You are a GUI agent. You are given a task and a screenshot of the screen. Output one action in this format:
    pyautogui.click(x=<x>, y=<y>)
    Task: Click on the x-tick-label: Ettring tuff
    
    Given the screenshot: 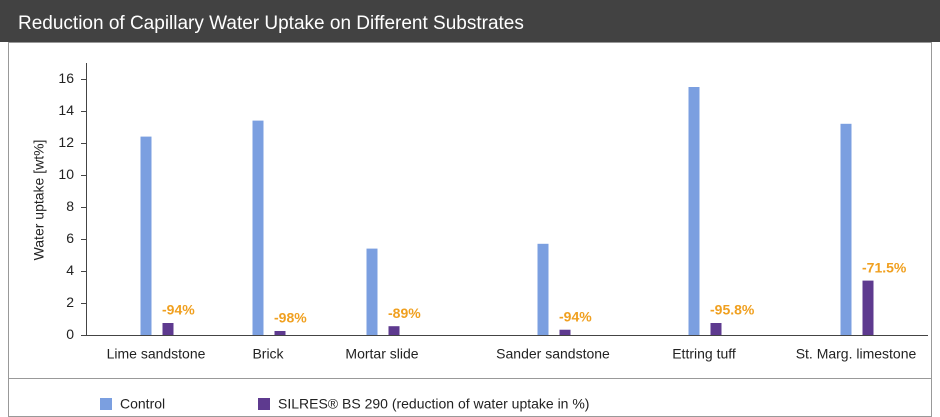 What is the action you would take?
    pyautogui.click(x=704, y=354)
    